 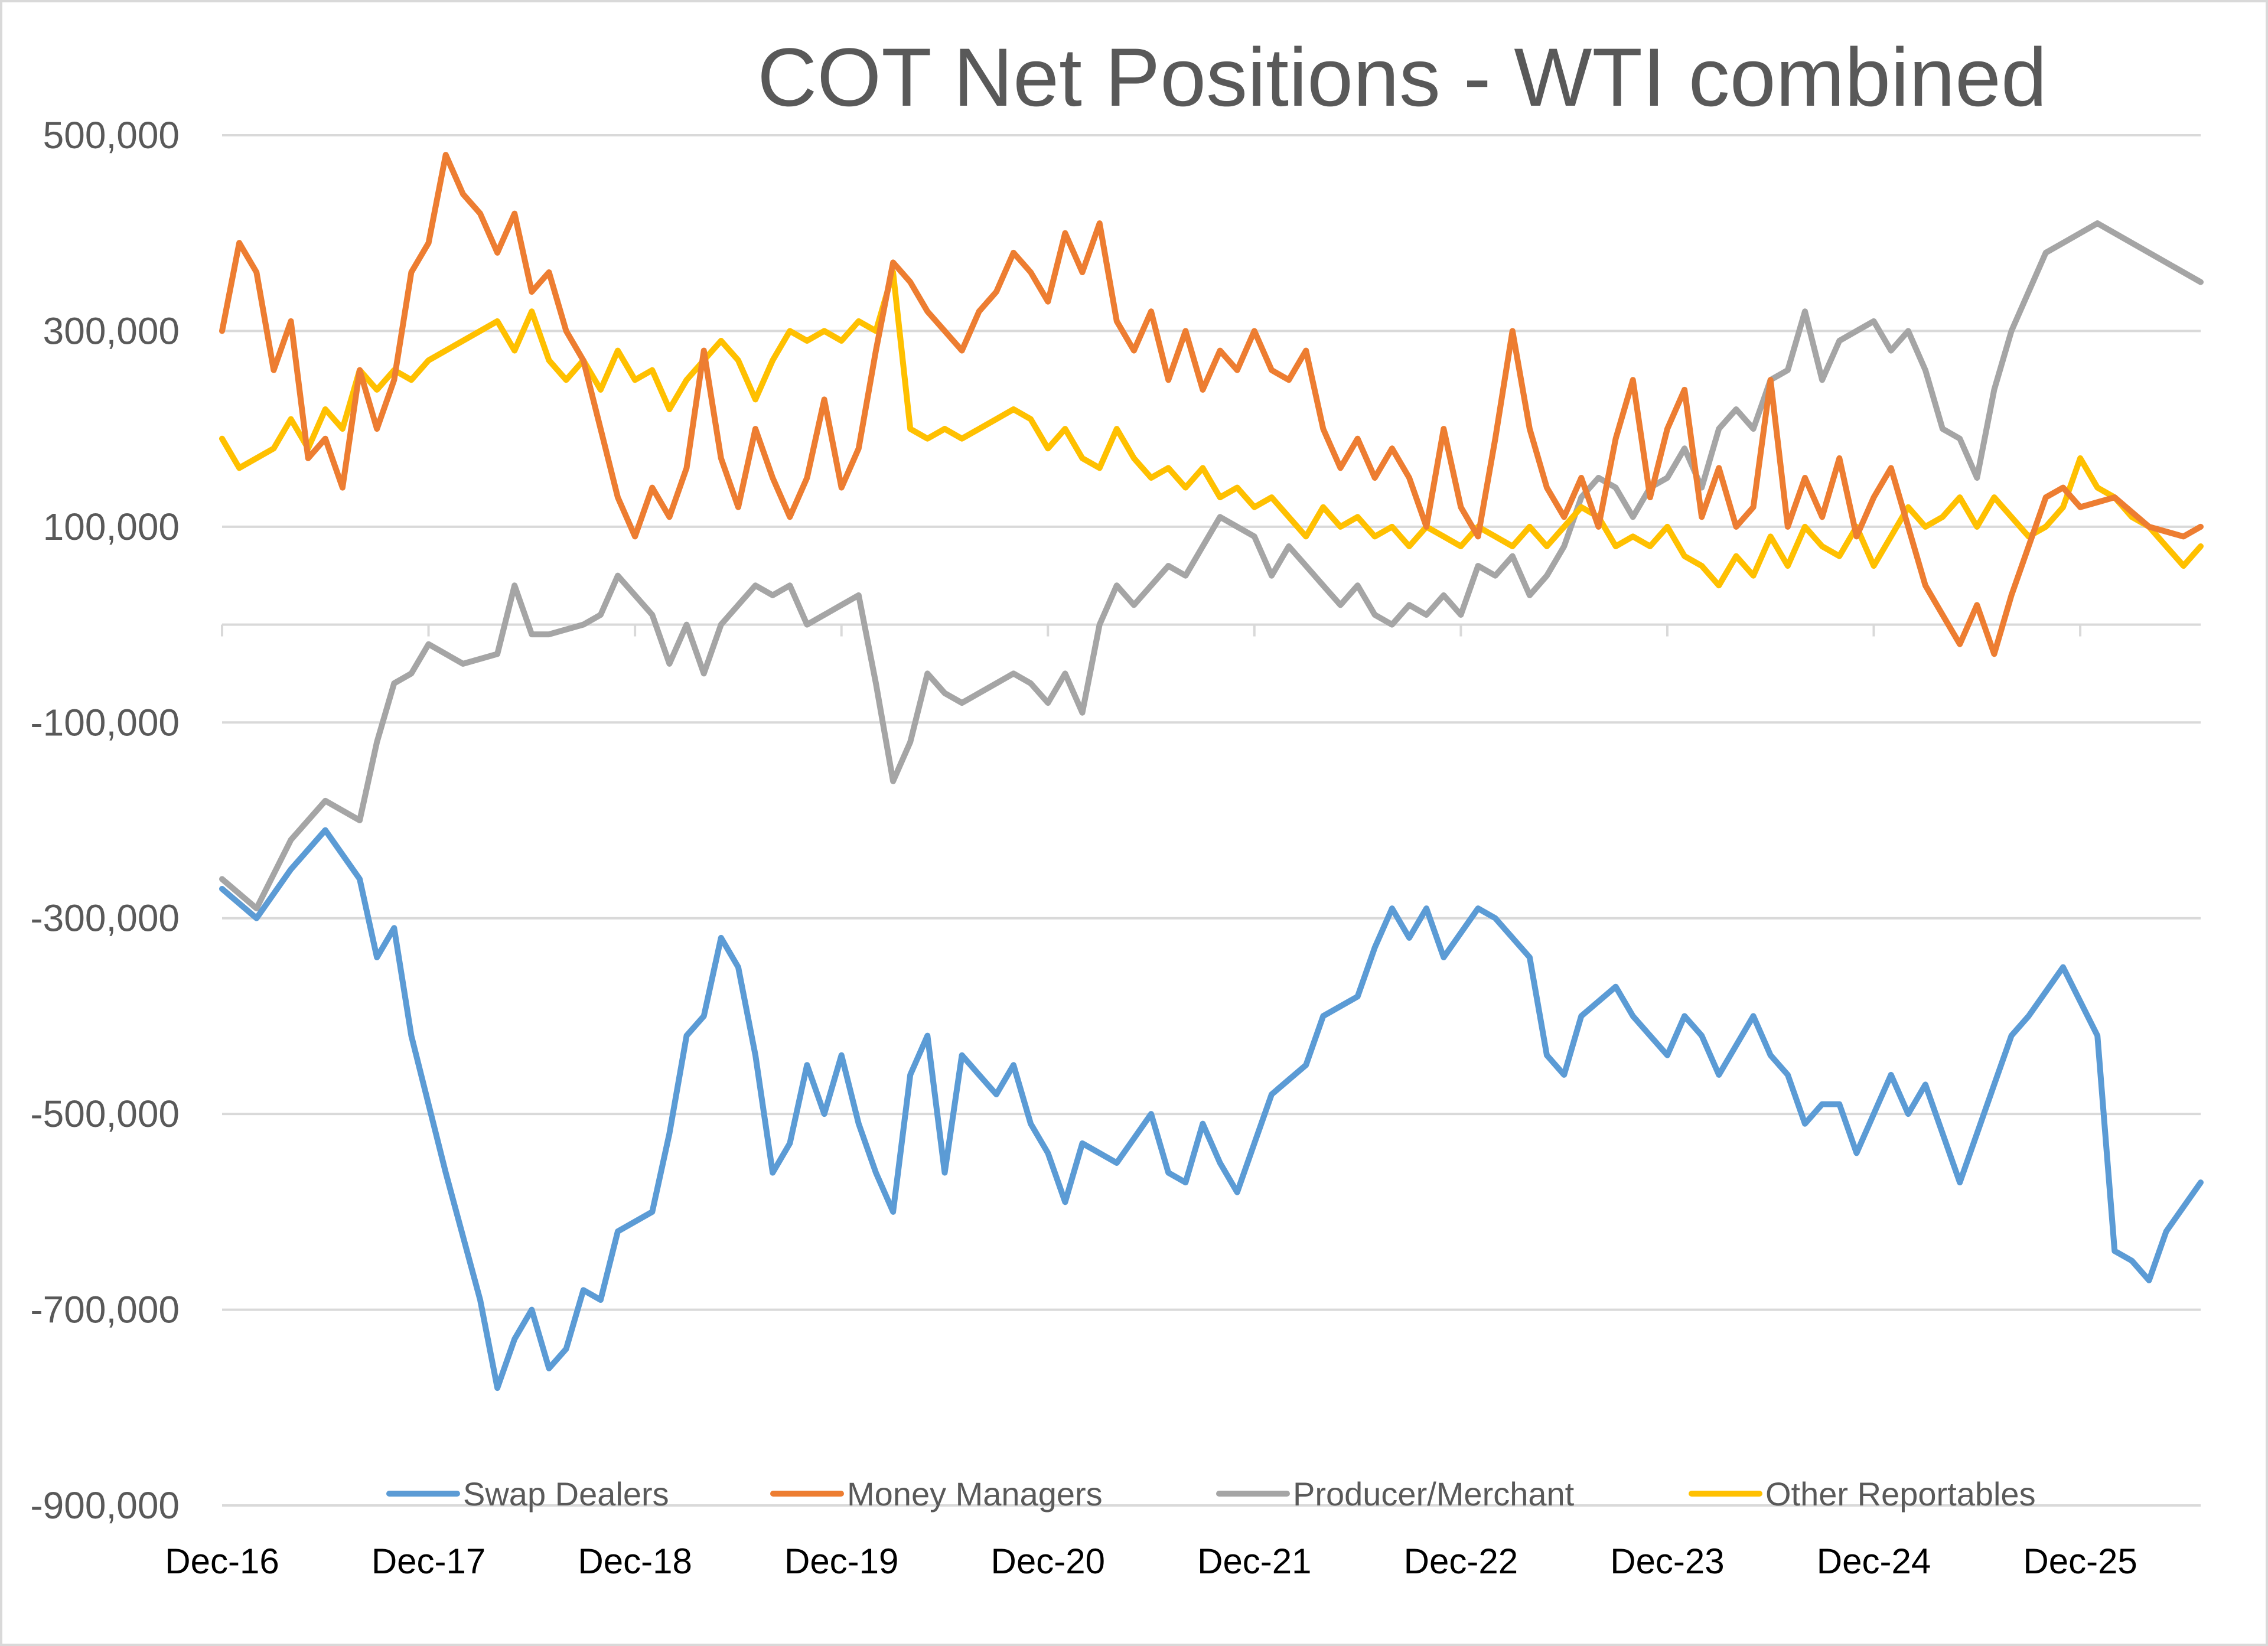 What do you see at coordinates (1874, 1561) in the screenshot?
I see `x-tick-label: Dec-24` at bounding box center [1874, 1561].